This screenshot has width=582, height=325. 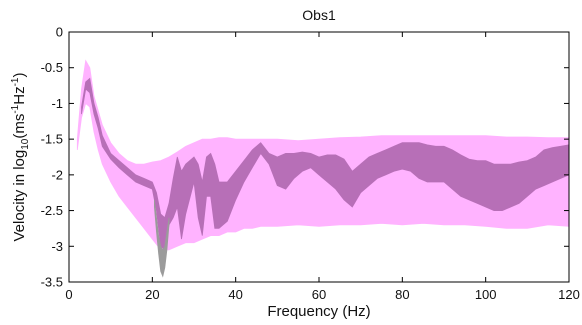 I want to click on chart-title: Obs1, so click(x=319, y=15).